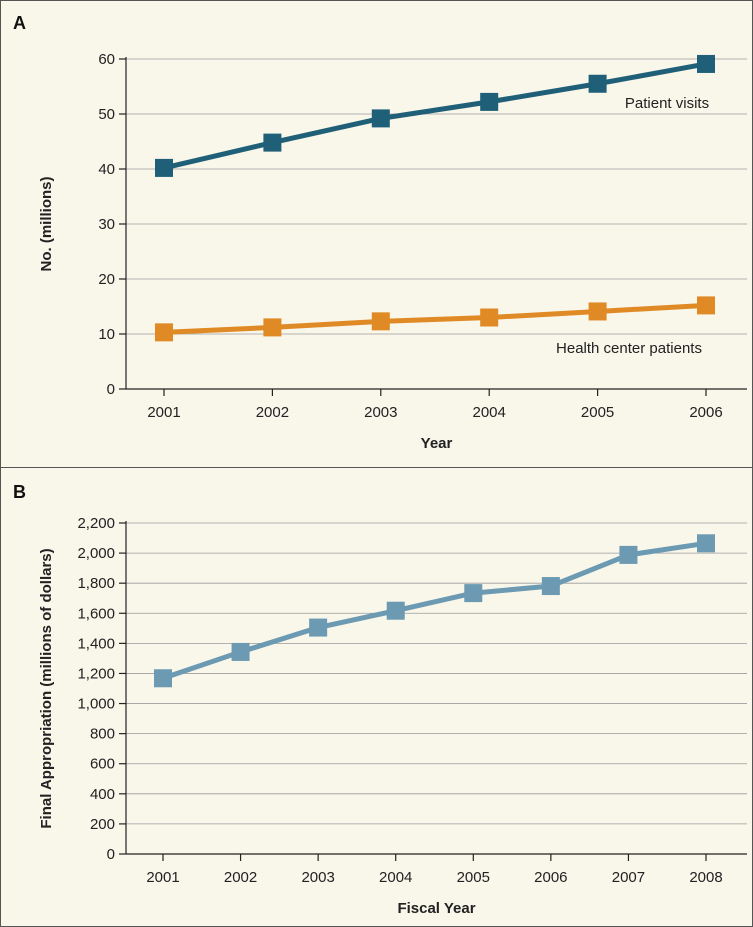 This screenshot has height=927, width=753. Describe the element at coordinates (46, 224) in the screenshot. I see `y-axis-title: No. (millions)` at that location.